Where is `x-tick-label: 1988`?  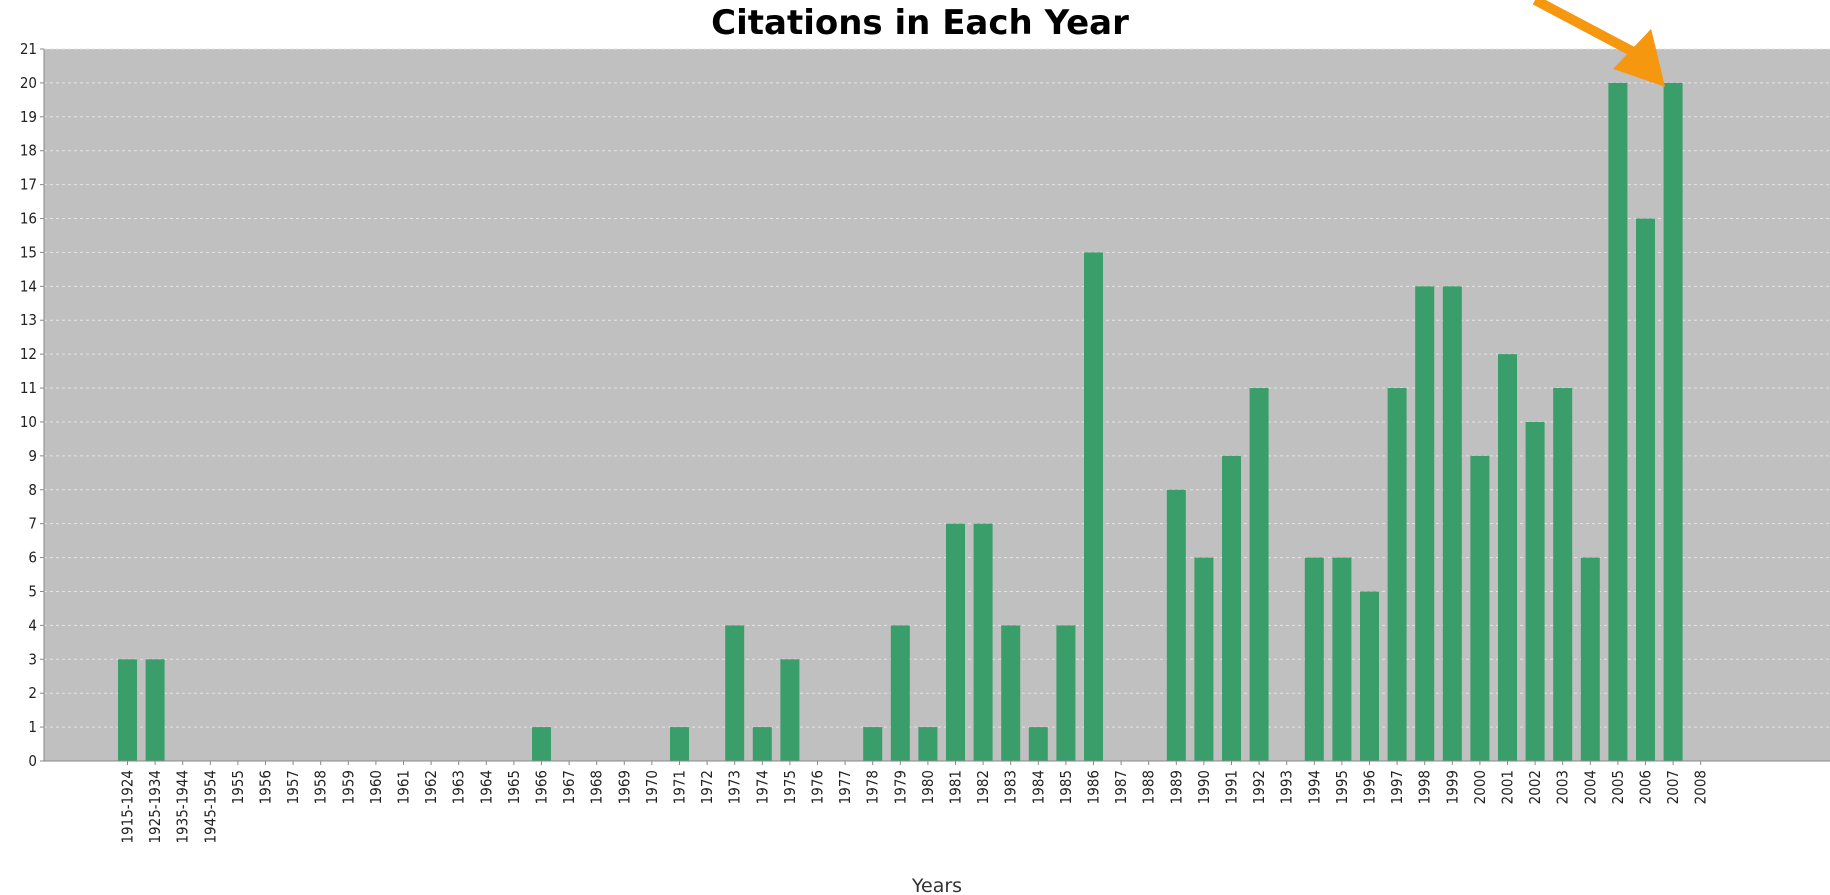 x-tick-label: 1988 is located at coordinates (1149, 787).